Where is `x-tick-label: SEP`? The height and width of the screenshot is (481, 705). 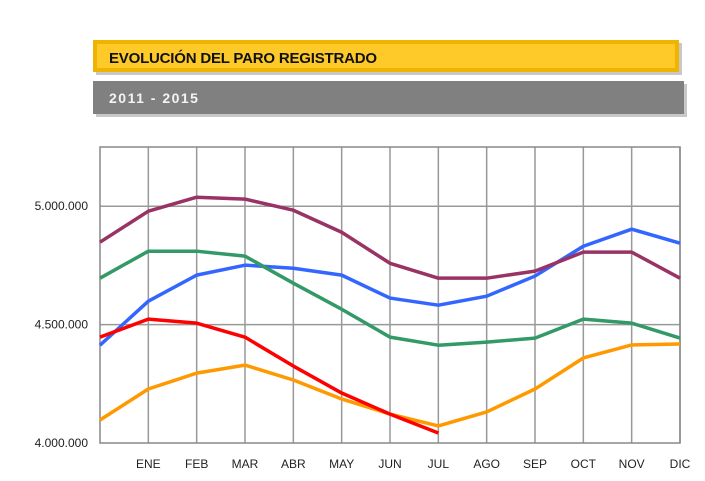 x-tick-label: SEP is located at coordinates (535, 464).